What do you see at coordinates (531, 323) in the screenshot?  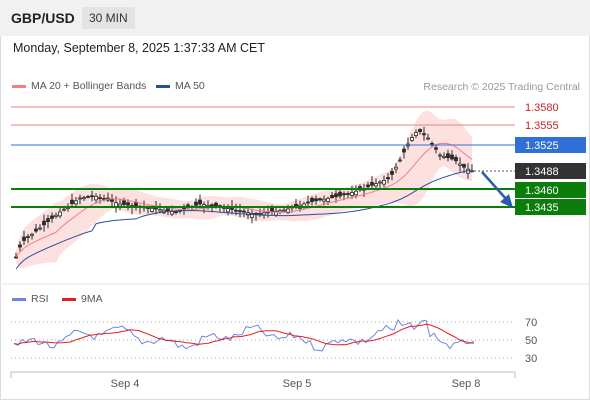 I see `rsi-tick-70: 70` at bounding box center [531, 323].